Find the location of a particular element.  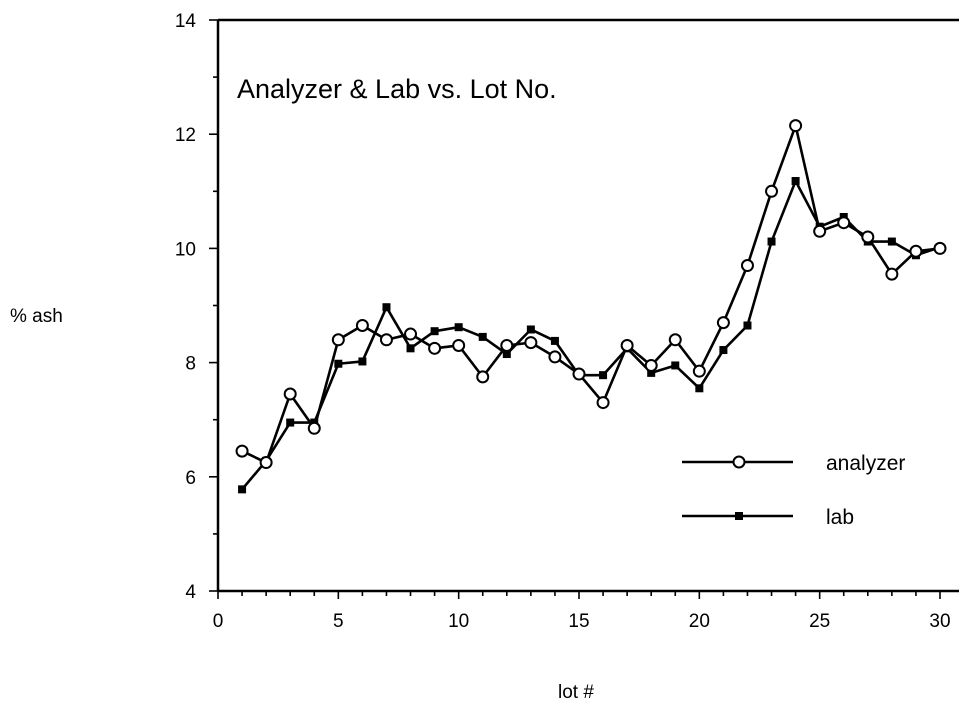

legend-label-analyzer: analyzer is located at coordinates (865, 463).